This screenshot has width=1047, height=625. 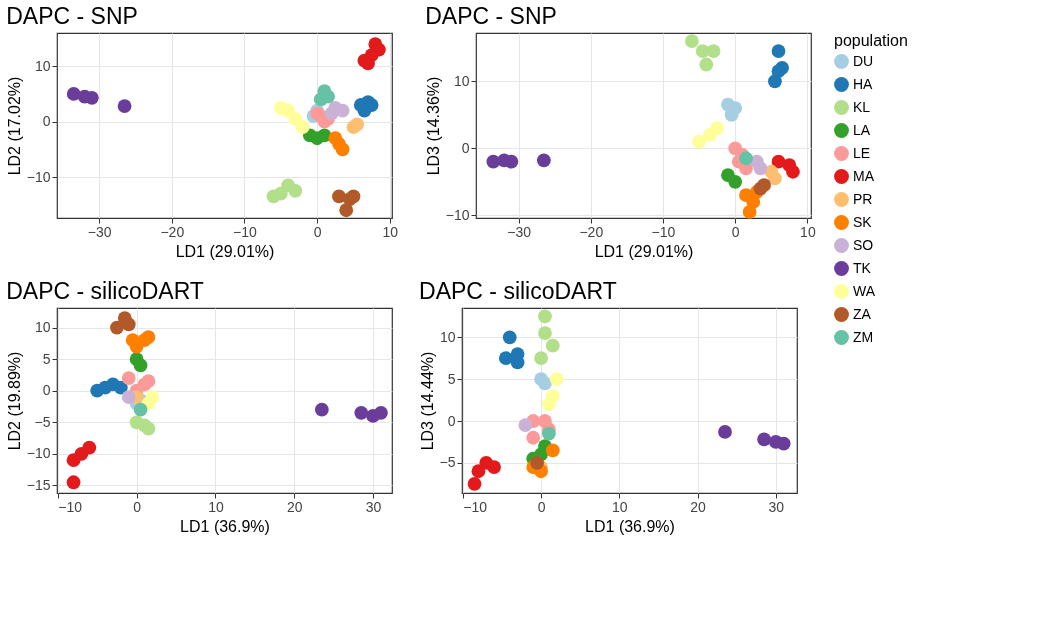 I want to click on legend-title: population, so click(x=871, y=40).